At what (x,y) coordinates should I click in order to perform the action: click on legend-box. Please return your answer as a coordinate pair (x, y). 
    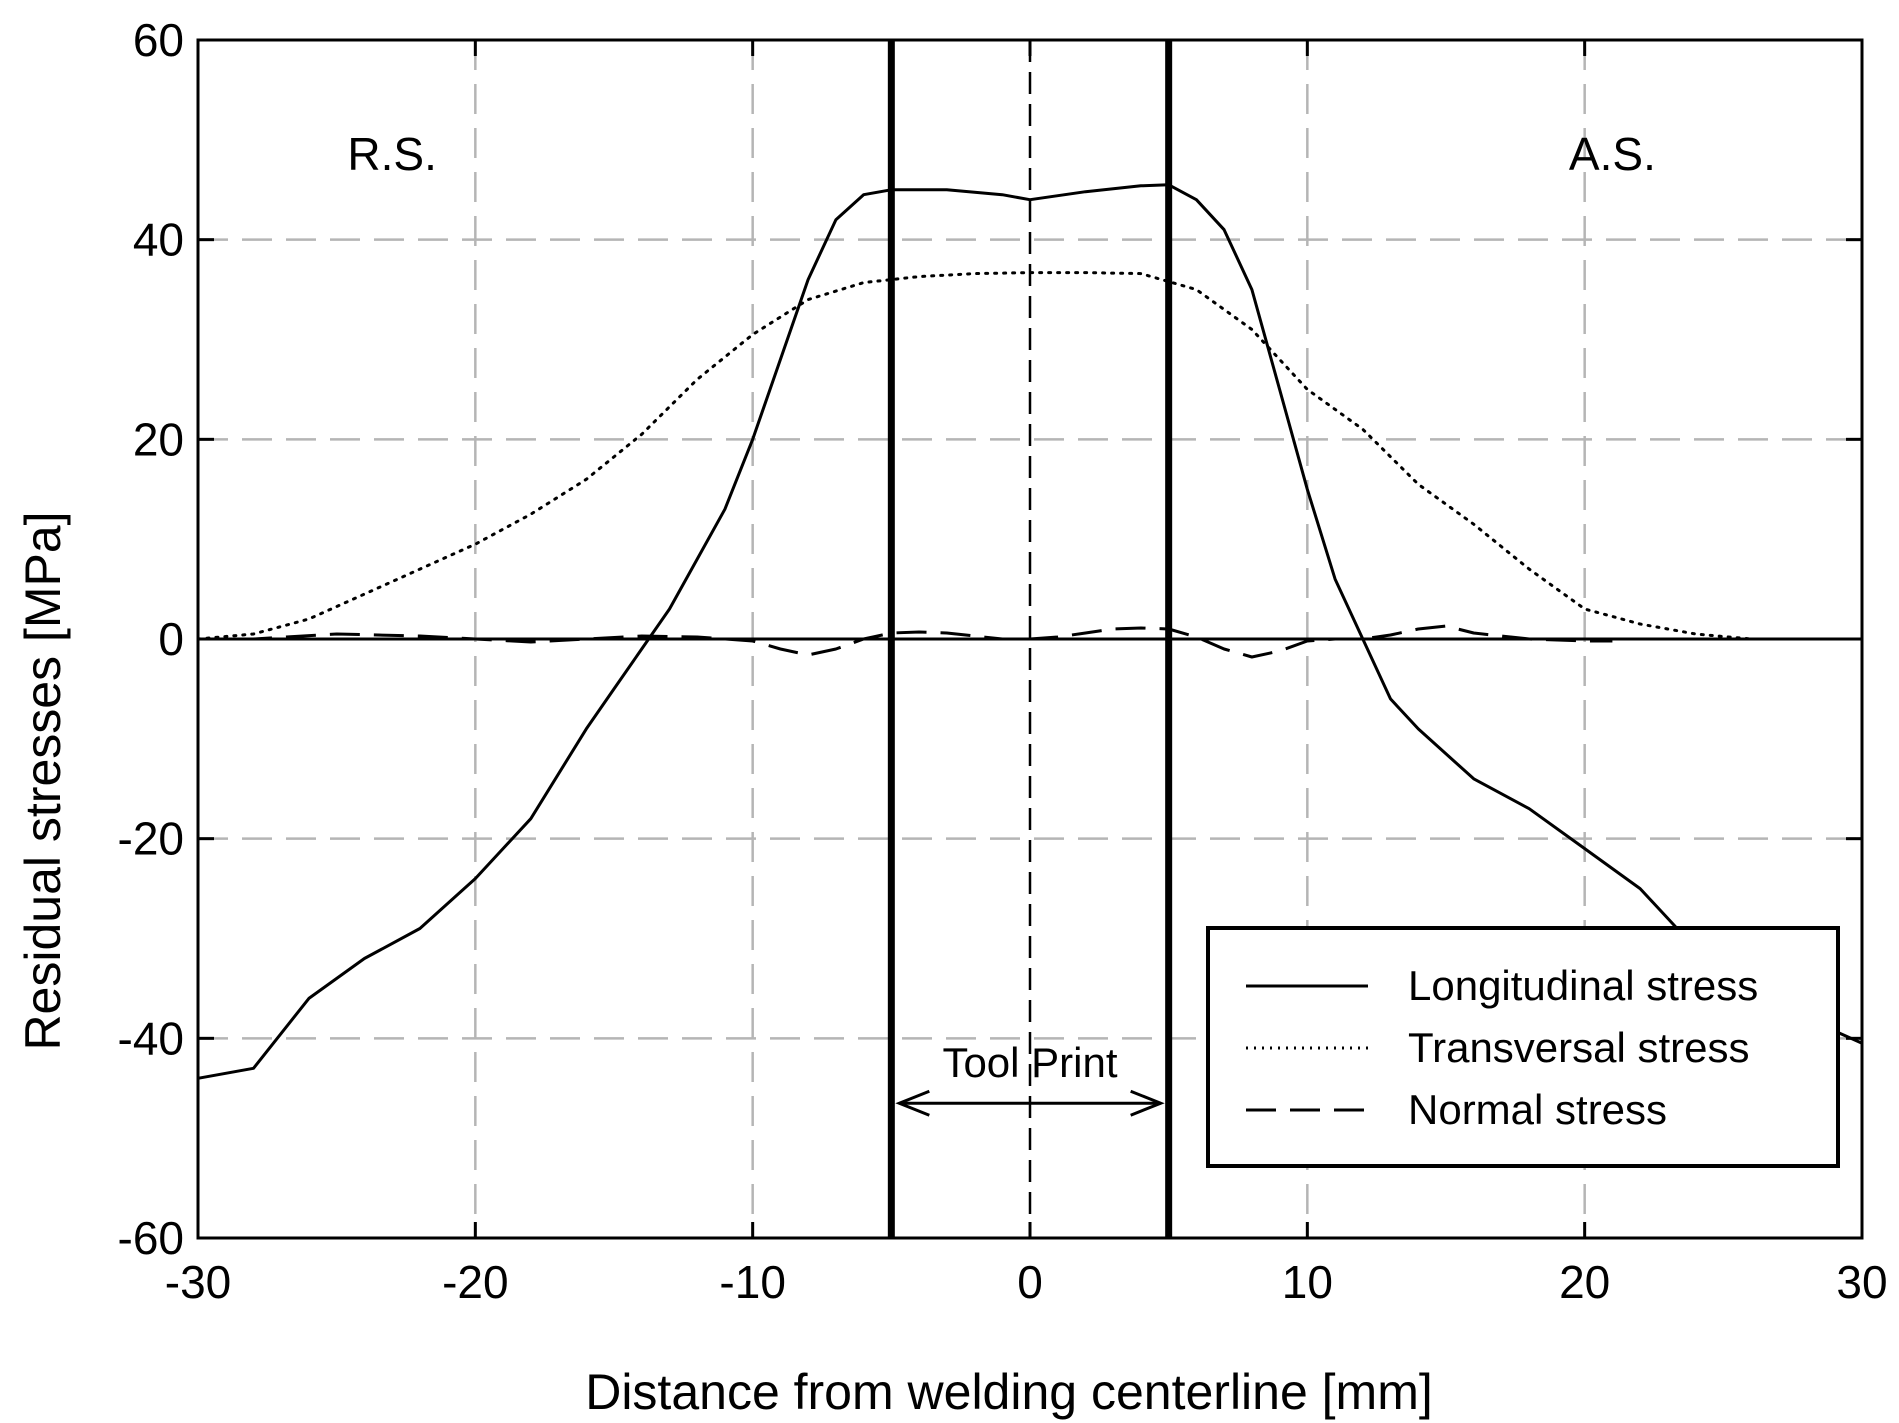
    Looking at the image, I should click on (1523, 1047).